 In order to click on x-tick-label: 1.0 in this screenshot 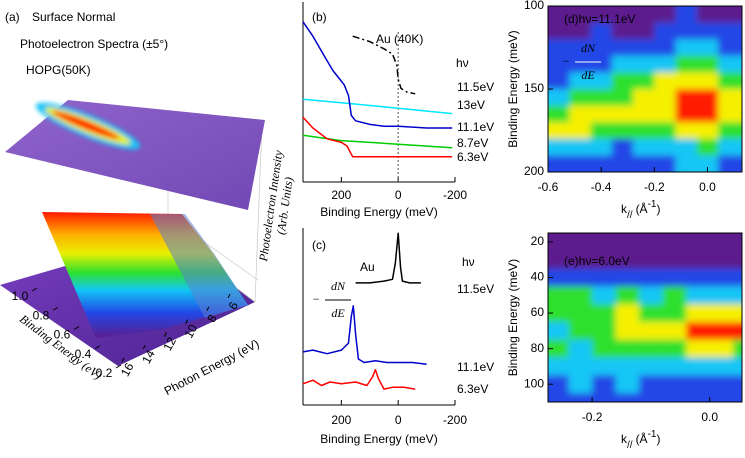, I will do `click(20, 296)`.